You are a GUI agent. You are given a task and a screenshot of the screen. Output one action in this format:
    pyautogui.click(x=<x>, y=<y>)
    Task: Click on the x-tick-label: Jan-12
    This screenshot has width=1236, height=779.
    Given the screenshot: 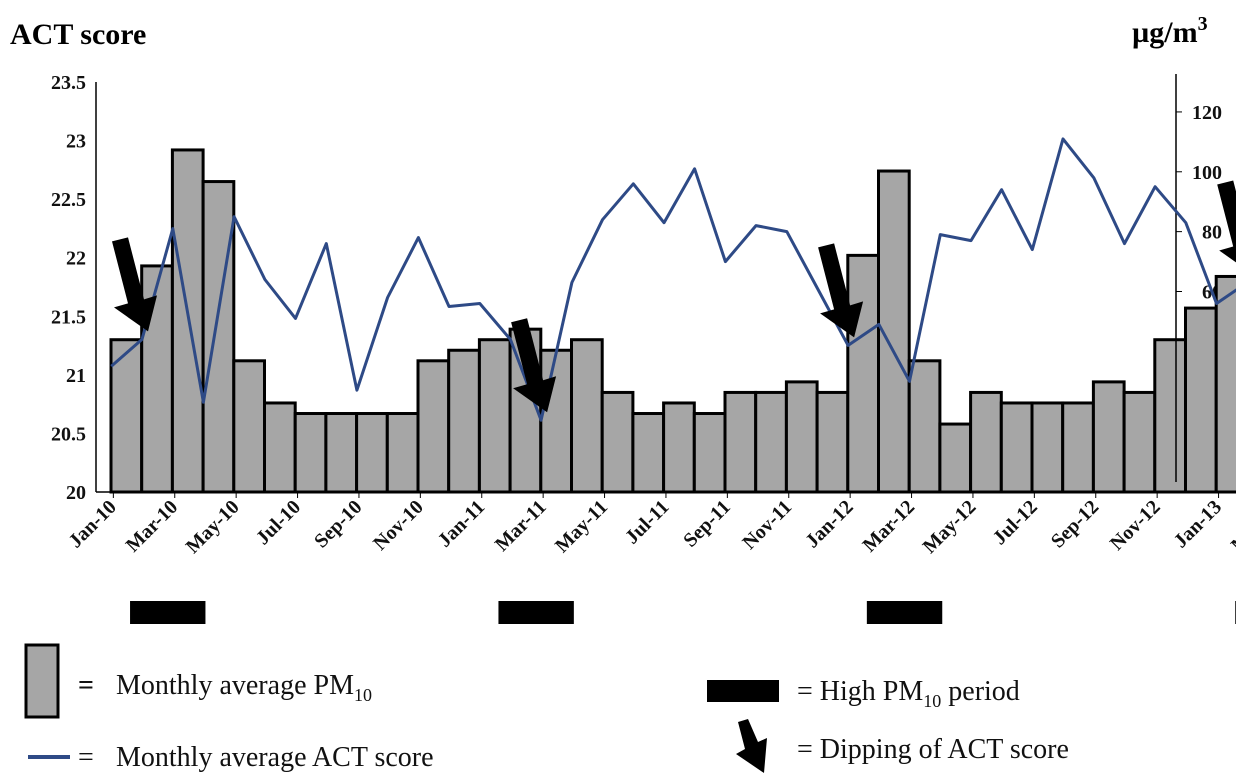 What is the action you would take?
    pyautogui.click(x=829, y=524)
    